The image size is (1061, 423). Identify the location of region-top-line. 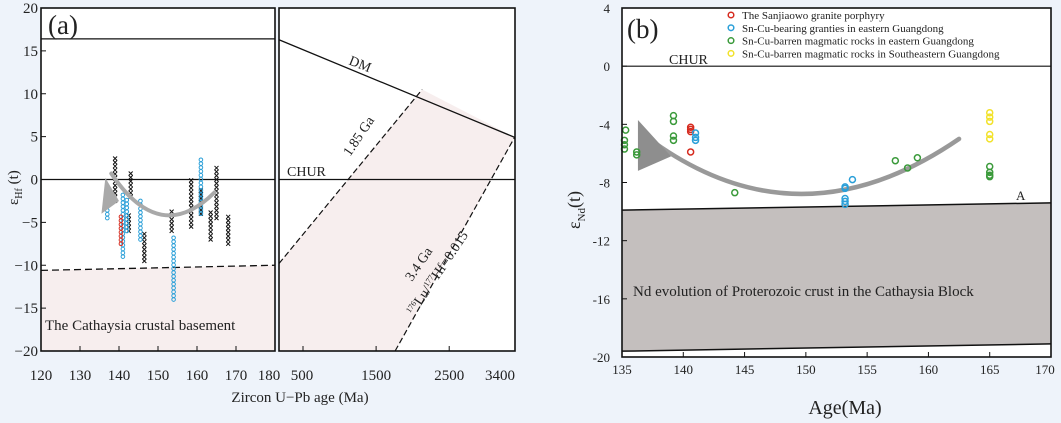
(836, 206).